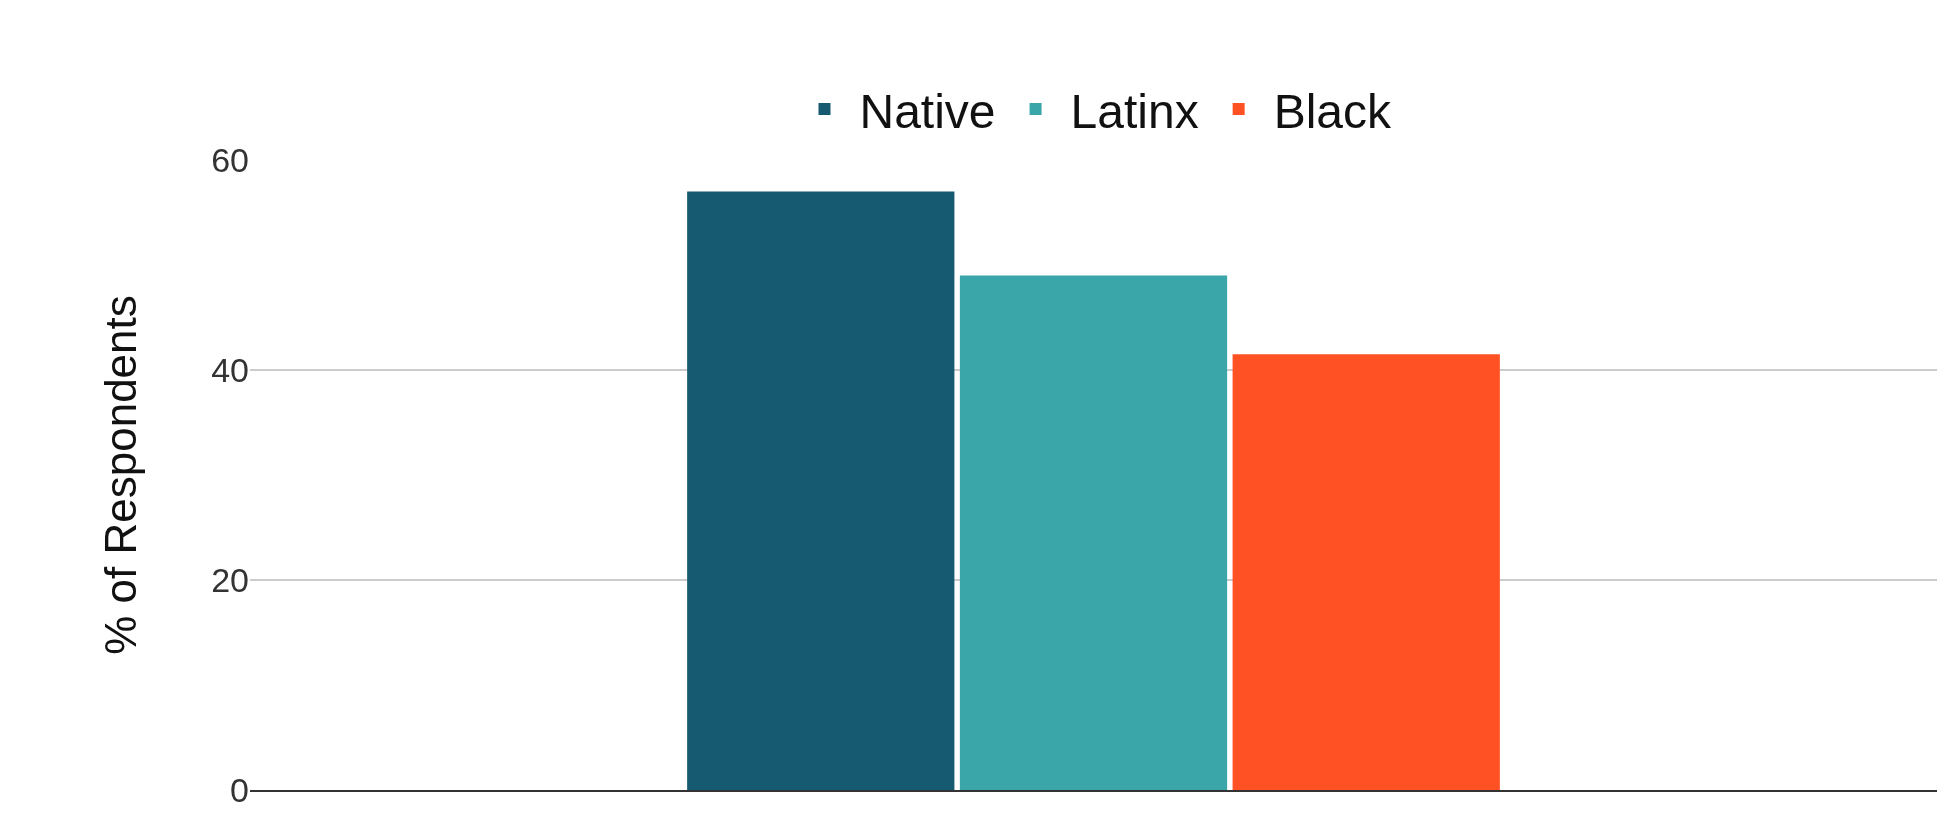 This screenshot has height=821, width=1957. Describe the element at coordinates (230, 369) in the screenshot. I see `y-tick-label: 40` at that location.